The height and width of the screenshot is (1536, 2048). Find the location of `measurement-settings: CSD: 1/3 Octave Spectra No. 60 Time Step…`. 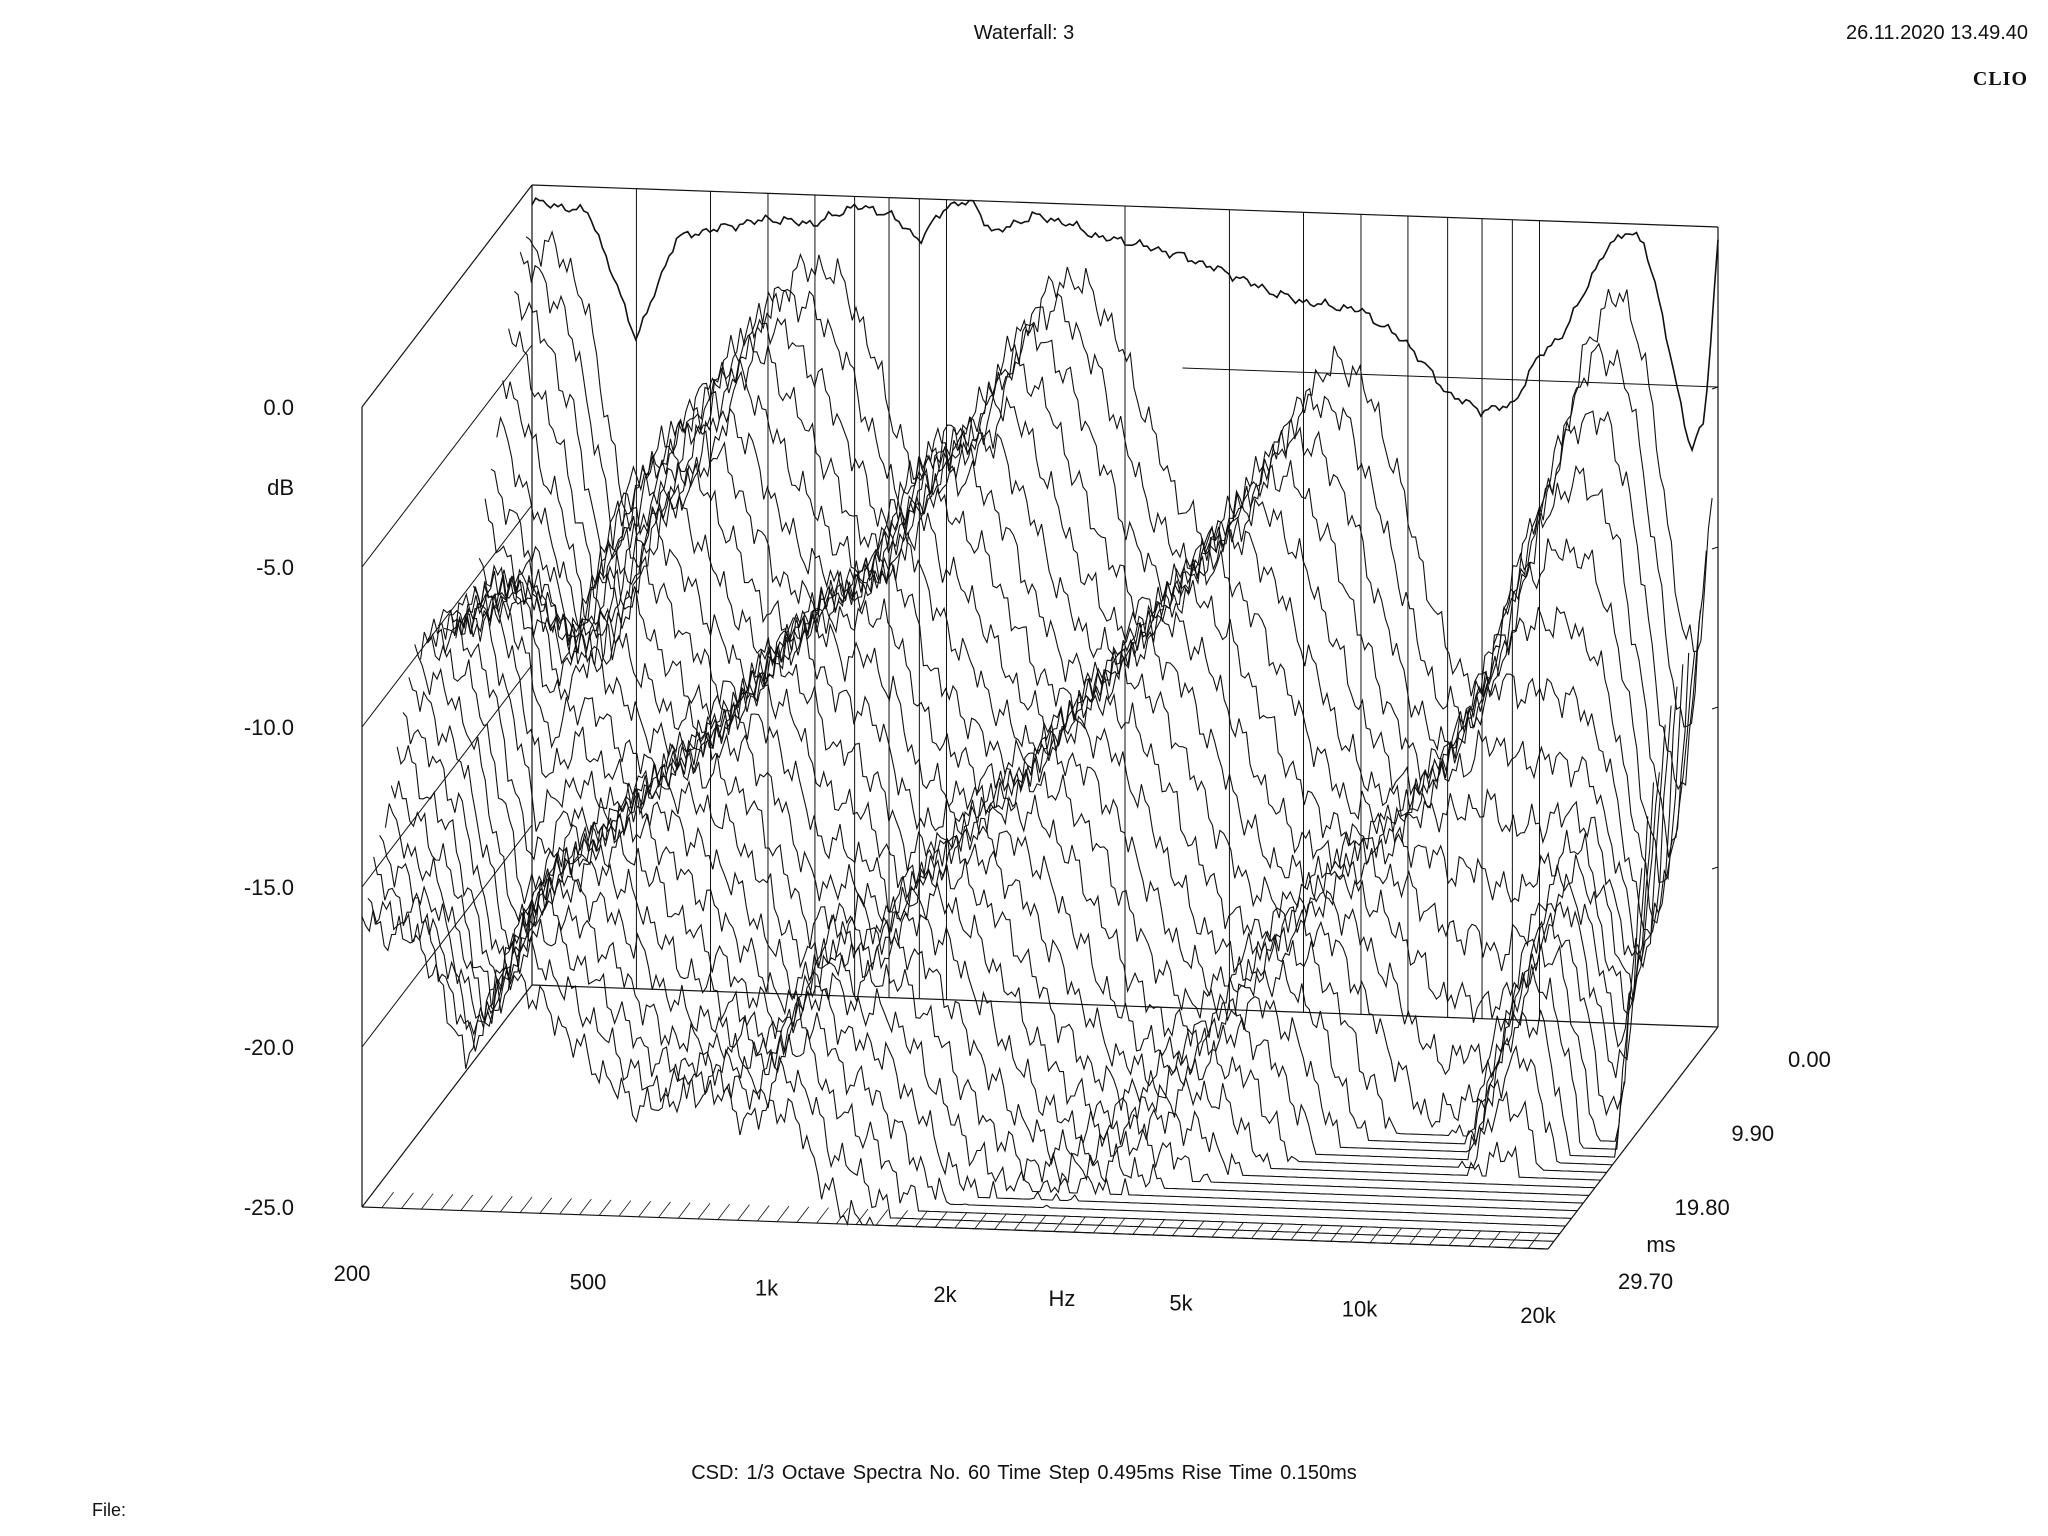

measurement-settings: CSD: 1/3 Octave Spectra No. 60 Time Step… is located at coordinates (1024, 1473).